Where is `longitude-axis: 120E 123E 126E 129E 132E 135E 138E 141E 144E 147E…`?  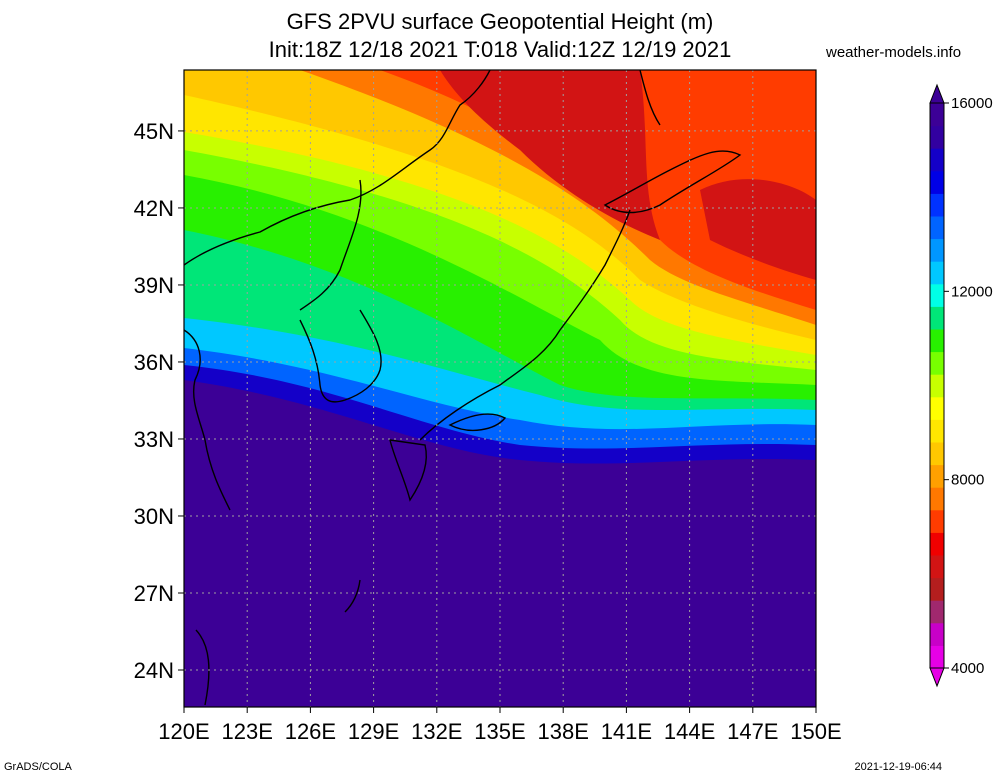
longitude-axis: 120E 123E 126E 129E 132E 135E 138E 141E 144E 147E… is located at coordinates (500, 725).